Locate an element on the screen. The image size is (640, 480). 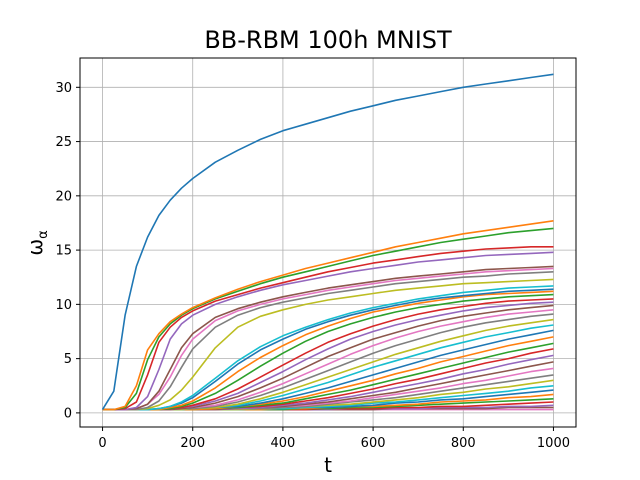
x-tick-label: 400 is located at coordinates (282, 443).